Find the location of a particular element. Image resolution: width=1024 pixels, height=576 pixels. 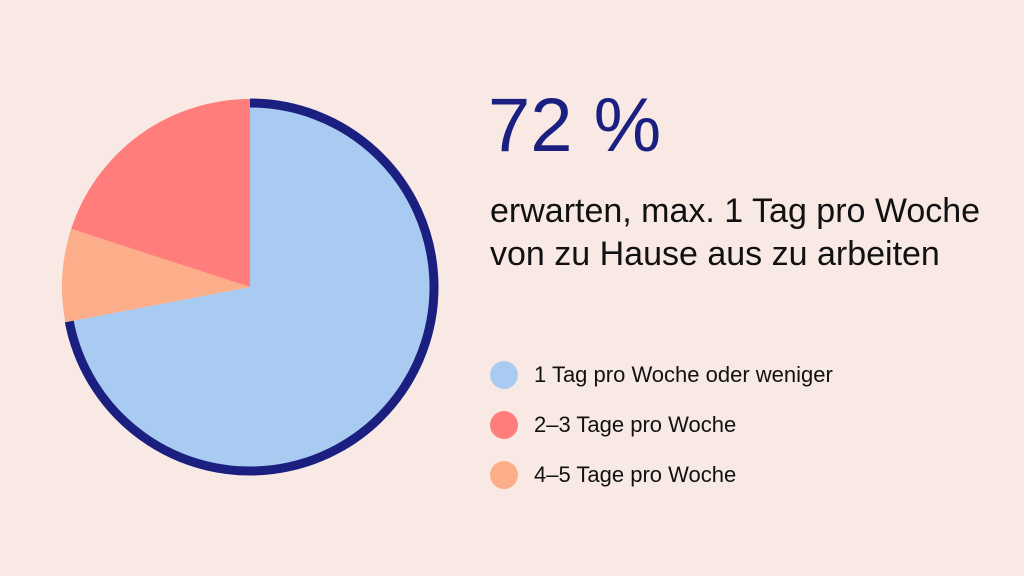

legend-item: 2–3 Tage pro Woche is located at coordinates (661, 425).